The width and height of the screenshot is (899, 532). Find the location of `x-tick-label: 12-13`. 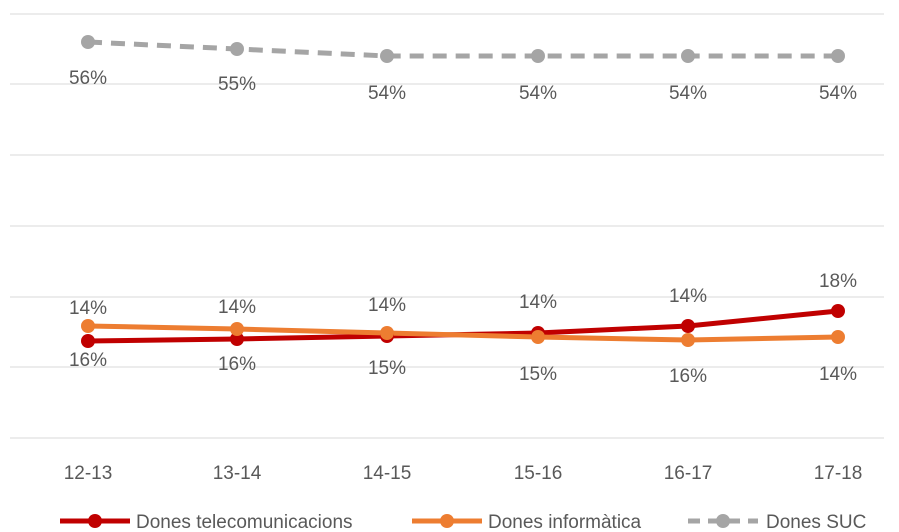

x-tick-label: 12-13 is located at coordinates (88, 473).